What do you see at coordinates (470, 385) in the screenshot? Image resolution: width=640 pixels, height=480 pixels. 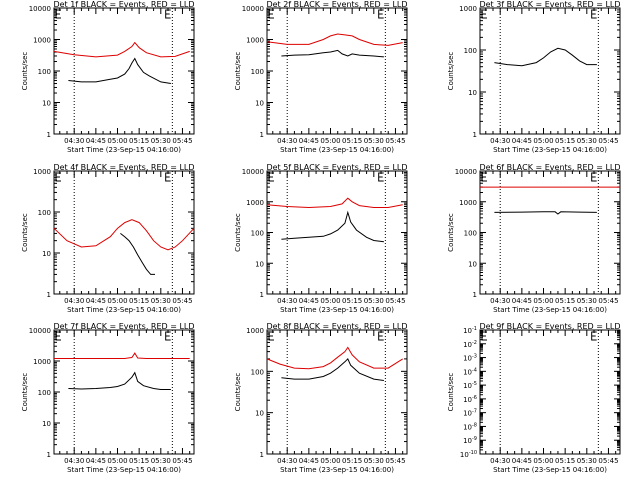 I see `y-tick-label: 10⁻⁵` at bounding box center [470, 385].